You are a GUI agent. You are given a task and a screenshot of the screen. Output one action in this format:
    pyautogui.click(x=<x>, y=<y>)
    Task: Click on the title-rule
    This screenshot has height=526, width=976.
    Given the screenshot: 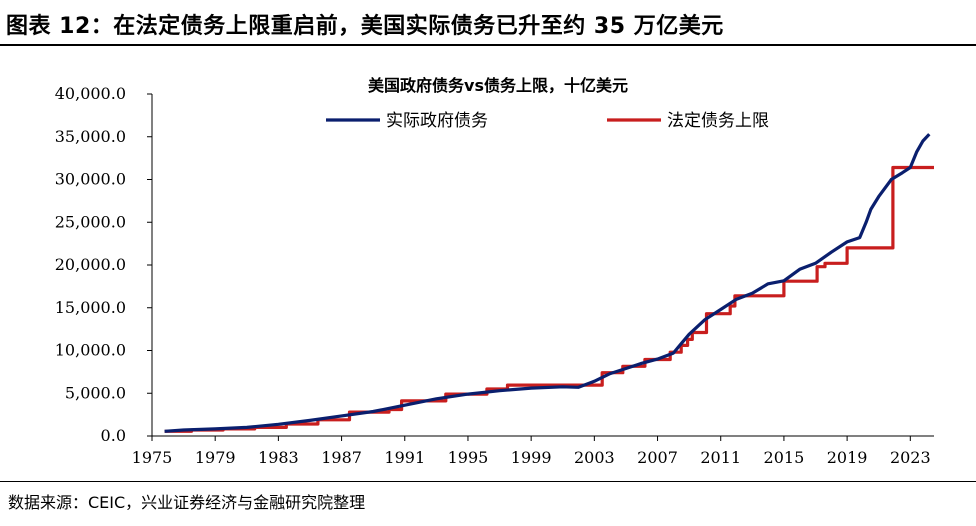 What is the action you would take?
    pyautogui.click(x=488, y=45)
    